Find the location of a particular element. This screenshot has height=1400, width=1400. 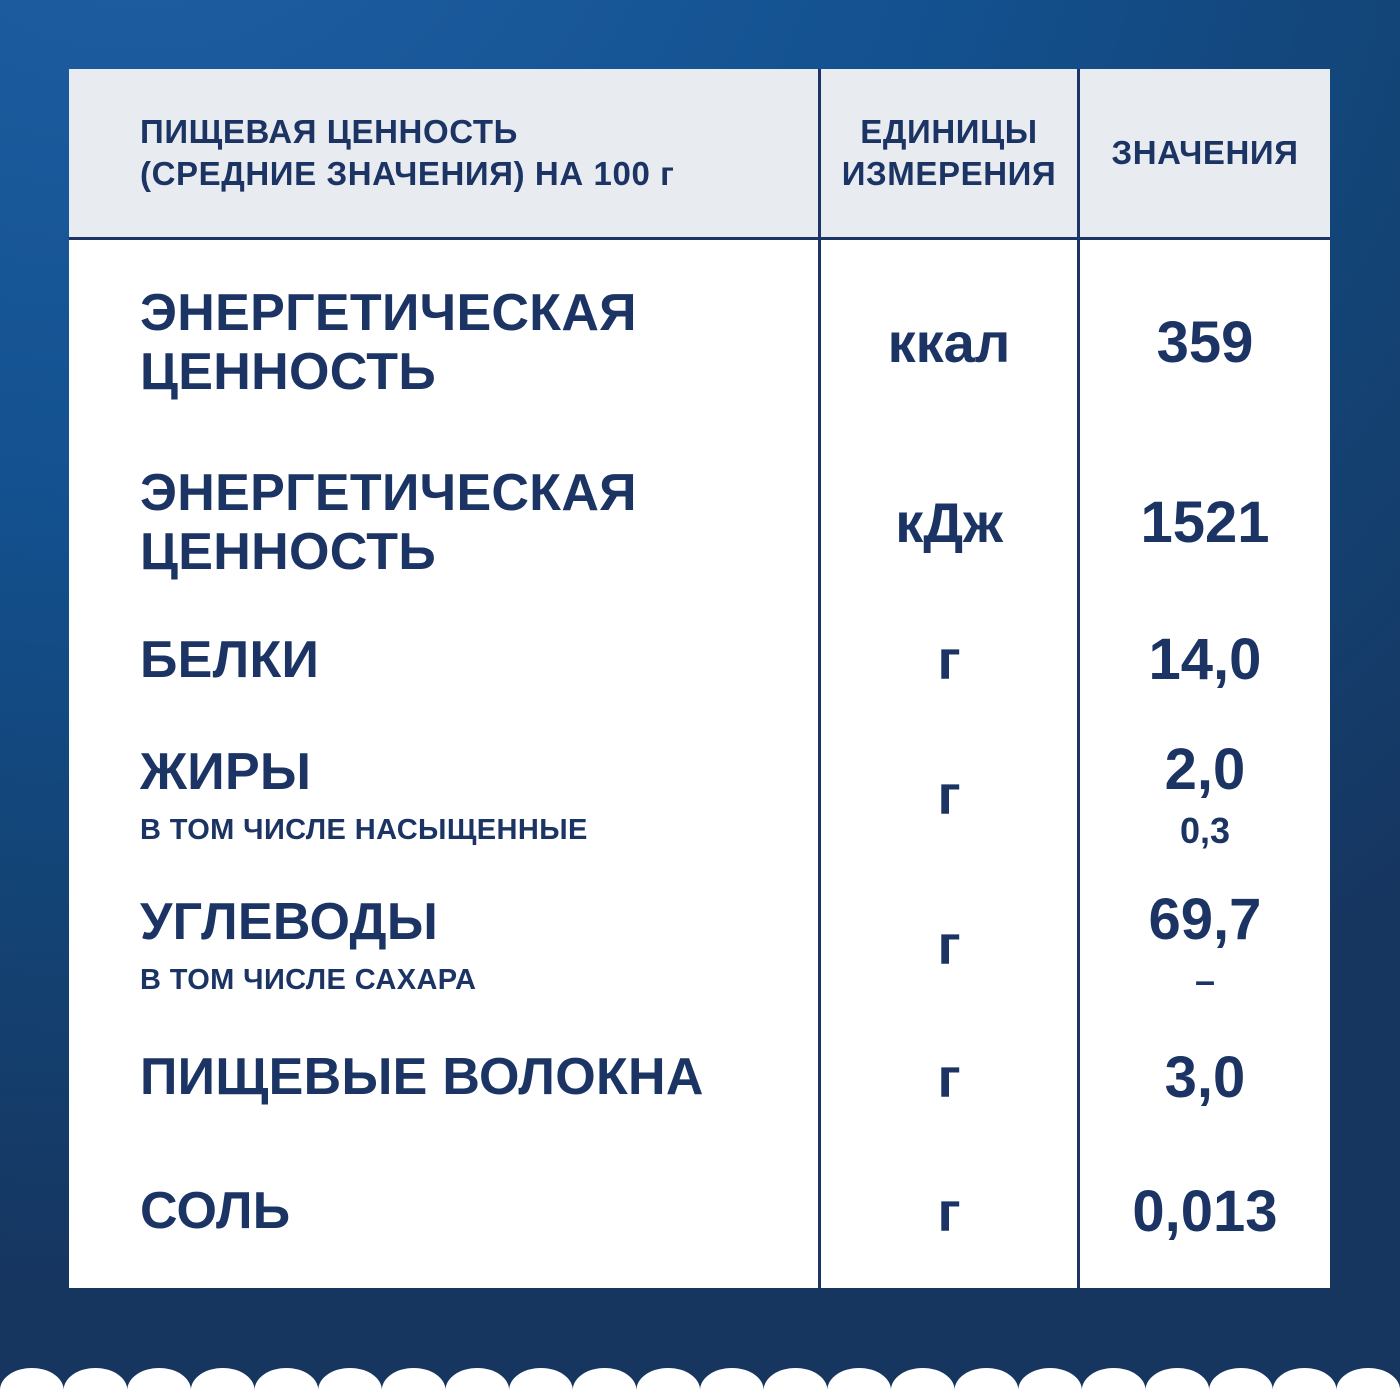

table-row-fats-unit-cell: г is located at coordinates (947, 795).